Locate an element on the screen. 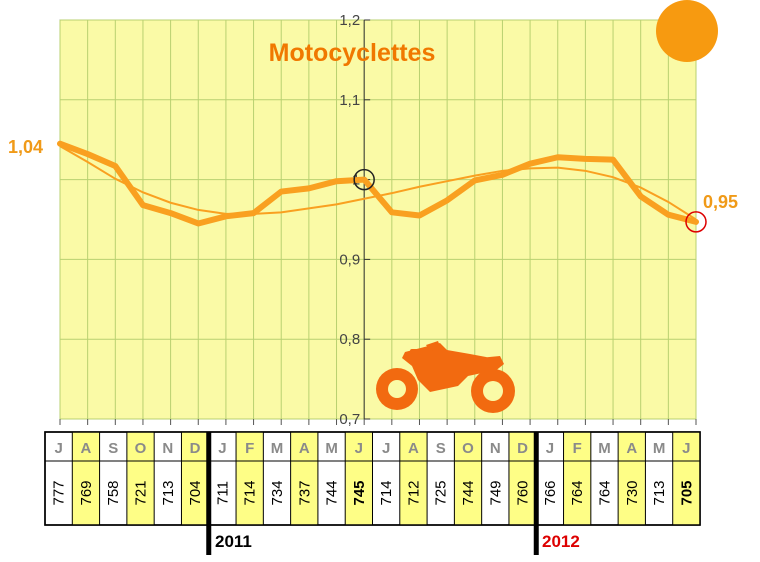 This screenshot has height=562, width=760. table-value: 758 is located at coordinates (113, 492).